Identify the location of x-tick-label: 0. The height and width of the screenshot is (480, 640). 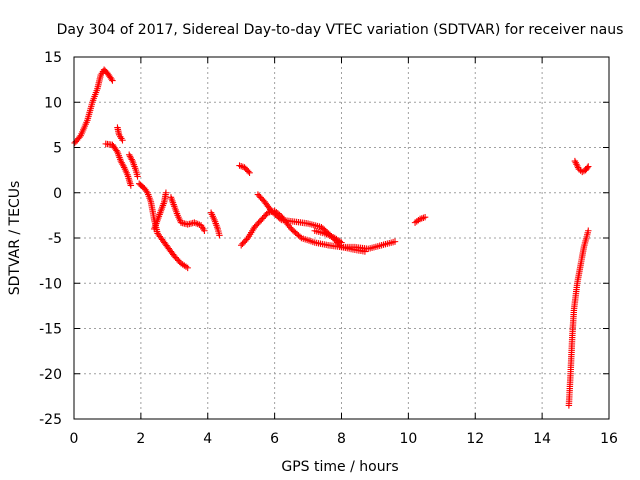
(74, 439).